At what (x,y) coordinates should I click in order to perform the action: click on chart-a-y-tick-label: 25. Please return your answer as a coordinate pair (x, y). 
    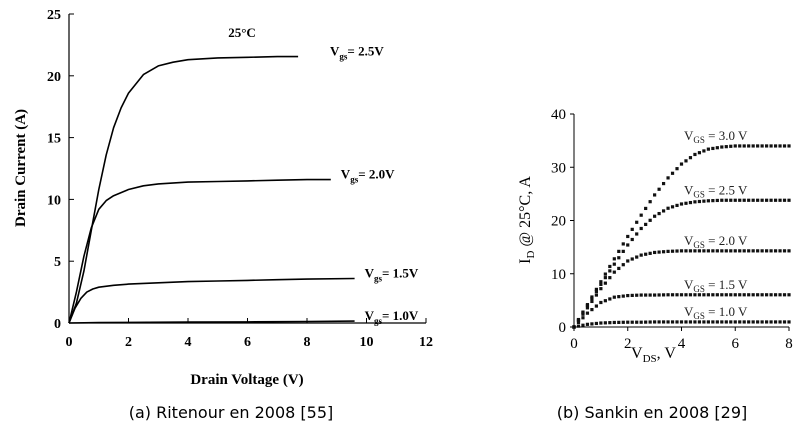
    Looking at the image, I should click on (54, 15).